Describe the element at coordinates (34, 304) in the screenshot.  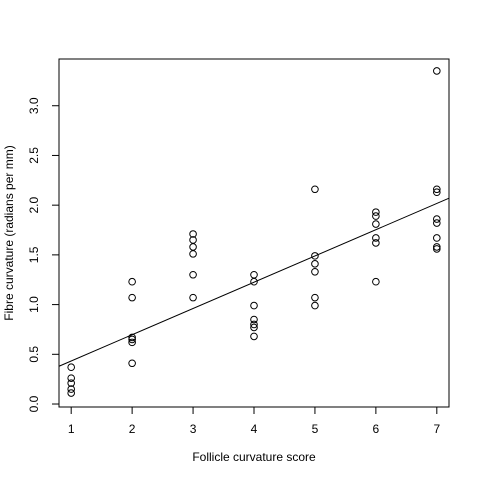
I see `y-tick-label: 1.0` at that location.